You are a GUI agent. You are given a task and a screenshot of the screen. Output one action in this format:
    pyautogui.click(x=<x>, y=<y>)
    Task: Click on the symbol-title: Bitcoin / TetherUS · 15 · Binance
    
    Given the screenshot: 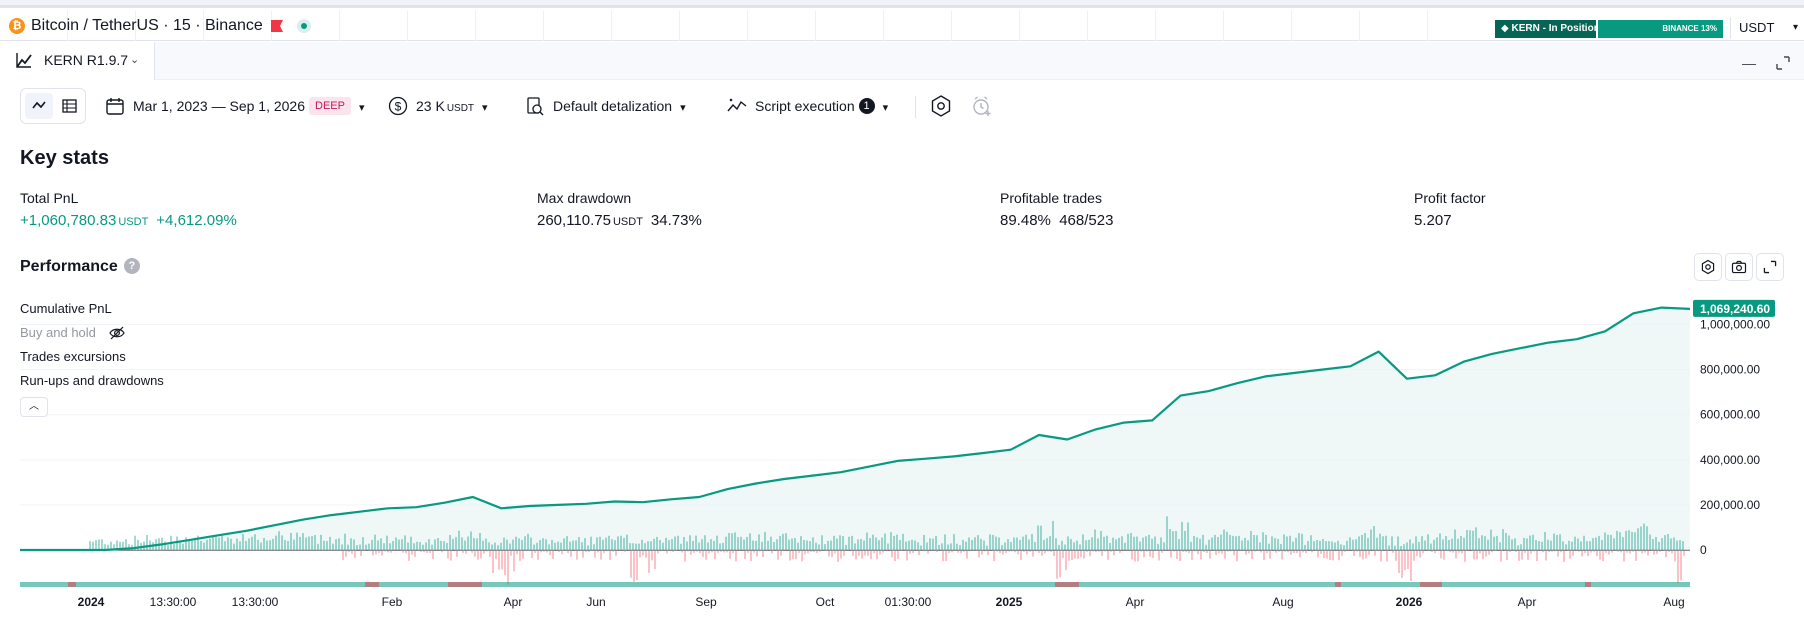 What is the action you would take?
    pyautogui.click(x=147, y=25)
    